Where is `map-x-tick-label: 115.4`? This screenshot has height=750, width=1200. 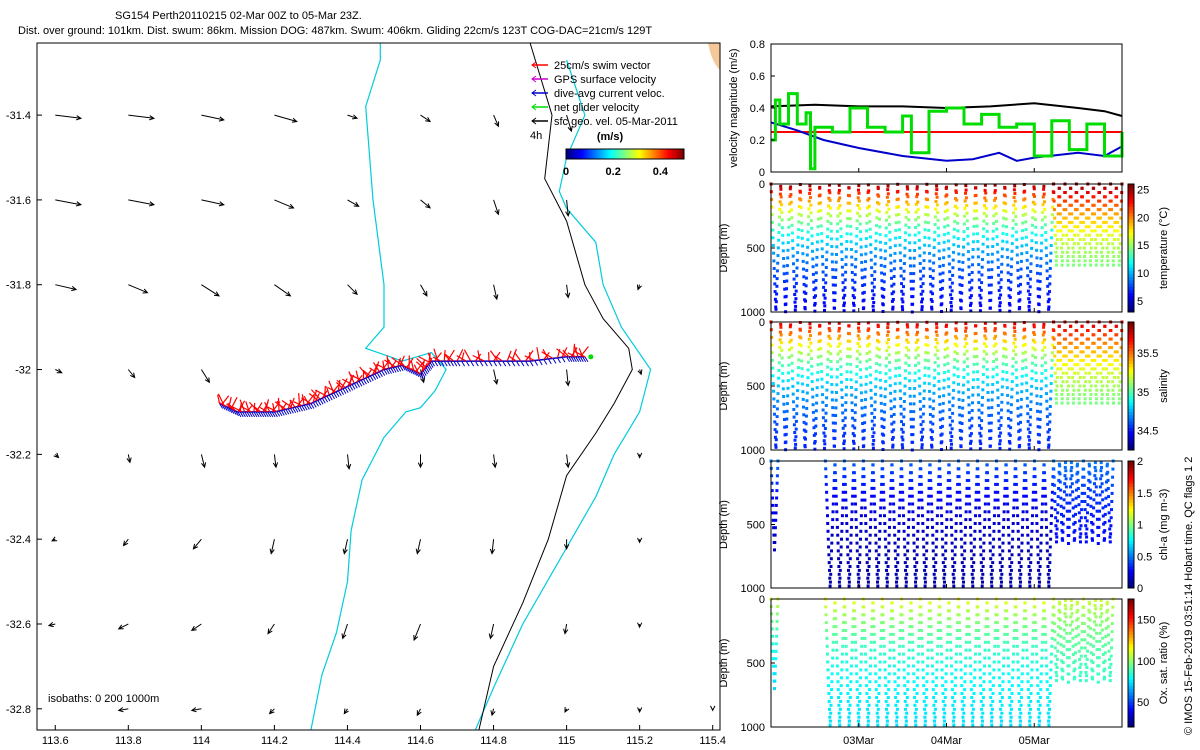
map-x-tick-label: 115.4 is located at coordinates (712, 741).